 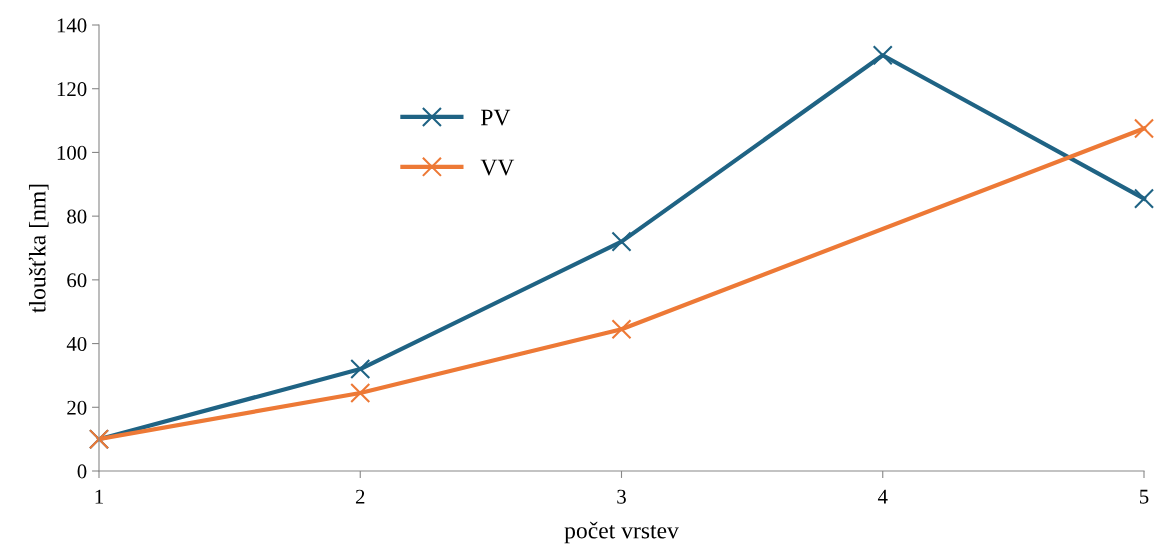 What do you see at coordinates (497, 167) in the screenshot?
I see `legend-label: VV` at bounding box center [497, 167].